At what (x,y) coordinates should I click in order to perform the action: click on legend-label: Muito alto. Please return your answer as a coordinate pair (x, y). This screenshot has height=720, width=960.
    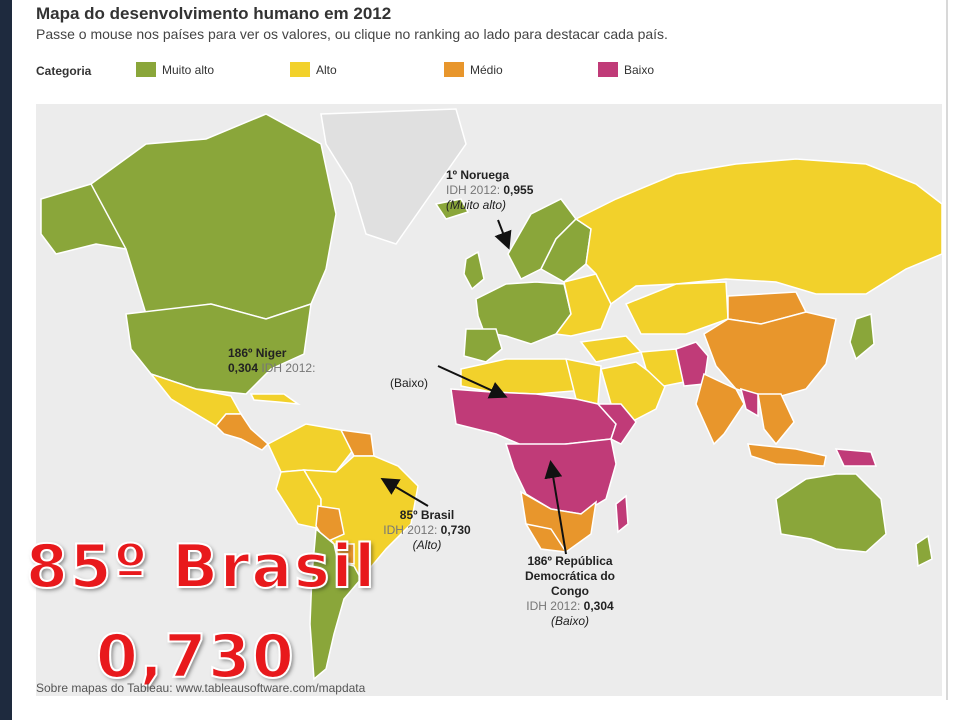
    Looking at the image, I should click on (188, 69).